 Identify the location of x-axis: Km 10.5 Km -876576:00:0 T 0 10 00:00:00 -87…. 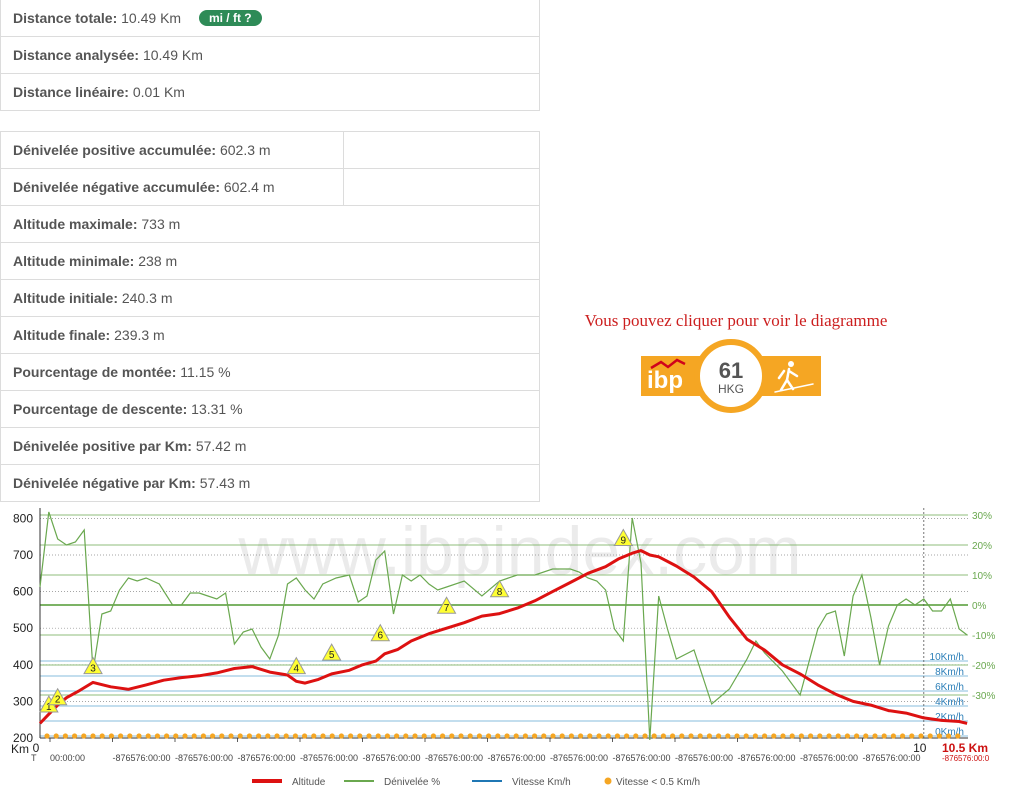
(500, 750).